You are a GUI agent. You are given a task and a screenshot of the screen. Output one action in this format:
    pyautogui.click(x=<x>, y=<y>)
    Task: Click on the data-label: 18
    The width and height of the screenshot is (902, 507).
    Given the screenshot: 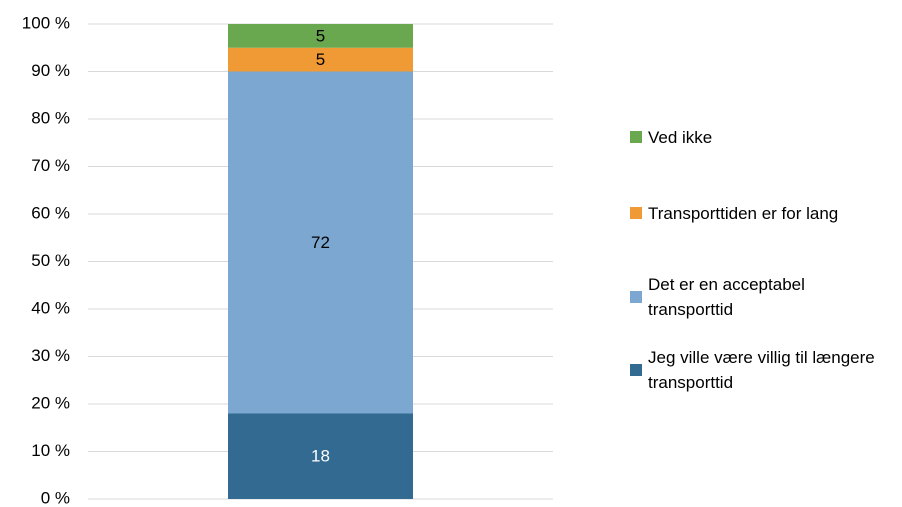 What is the action you would take?
    pyautogui.click(x=320, y=456)
    